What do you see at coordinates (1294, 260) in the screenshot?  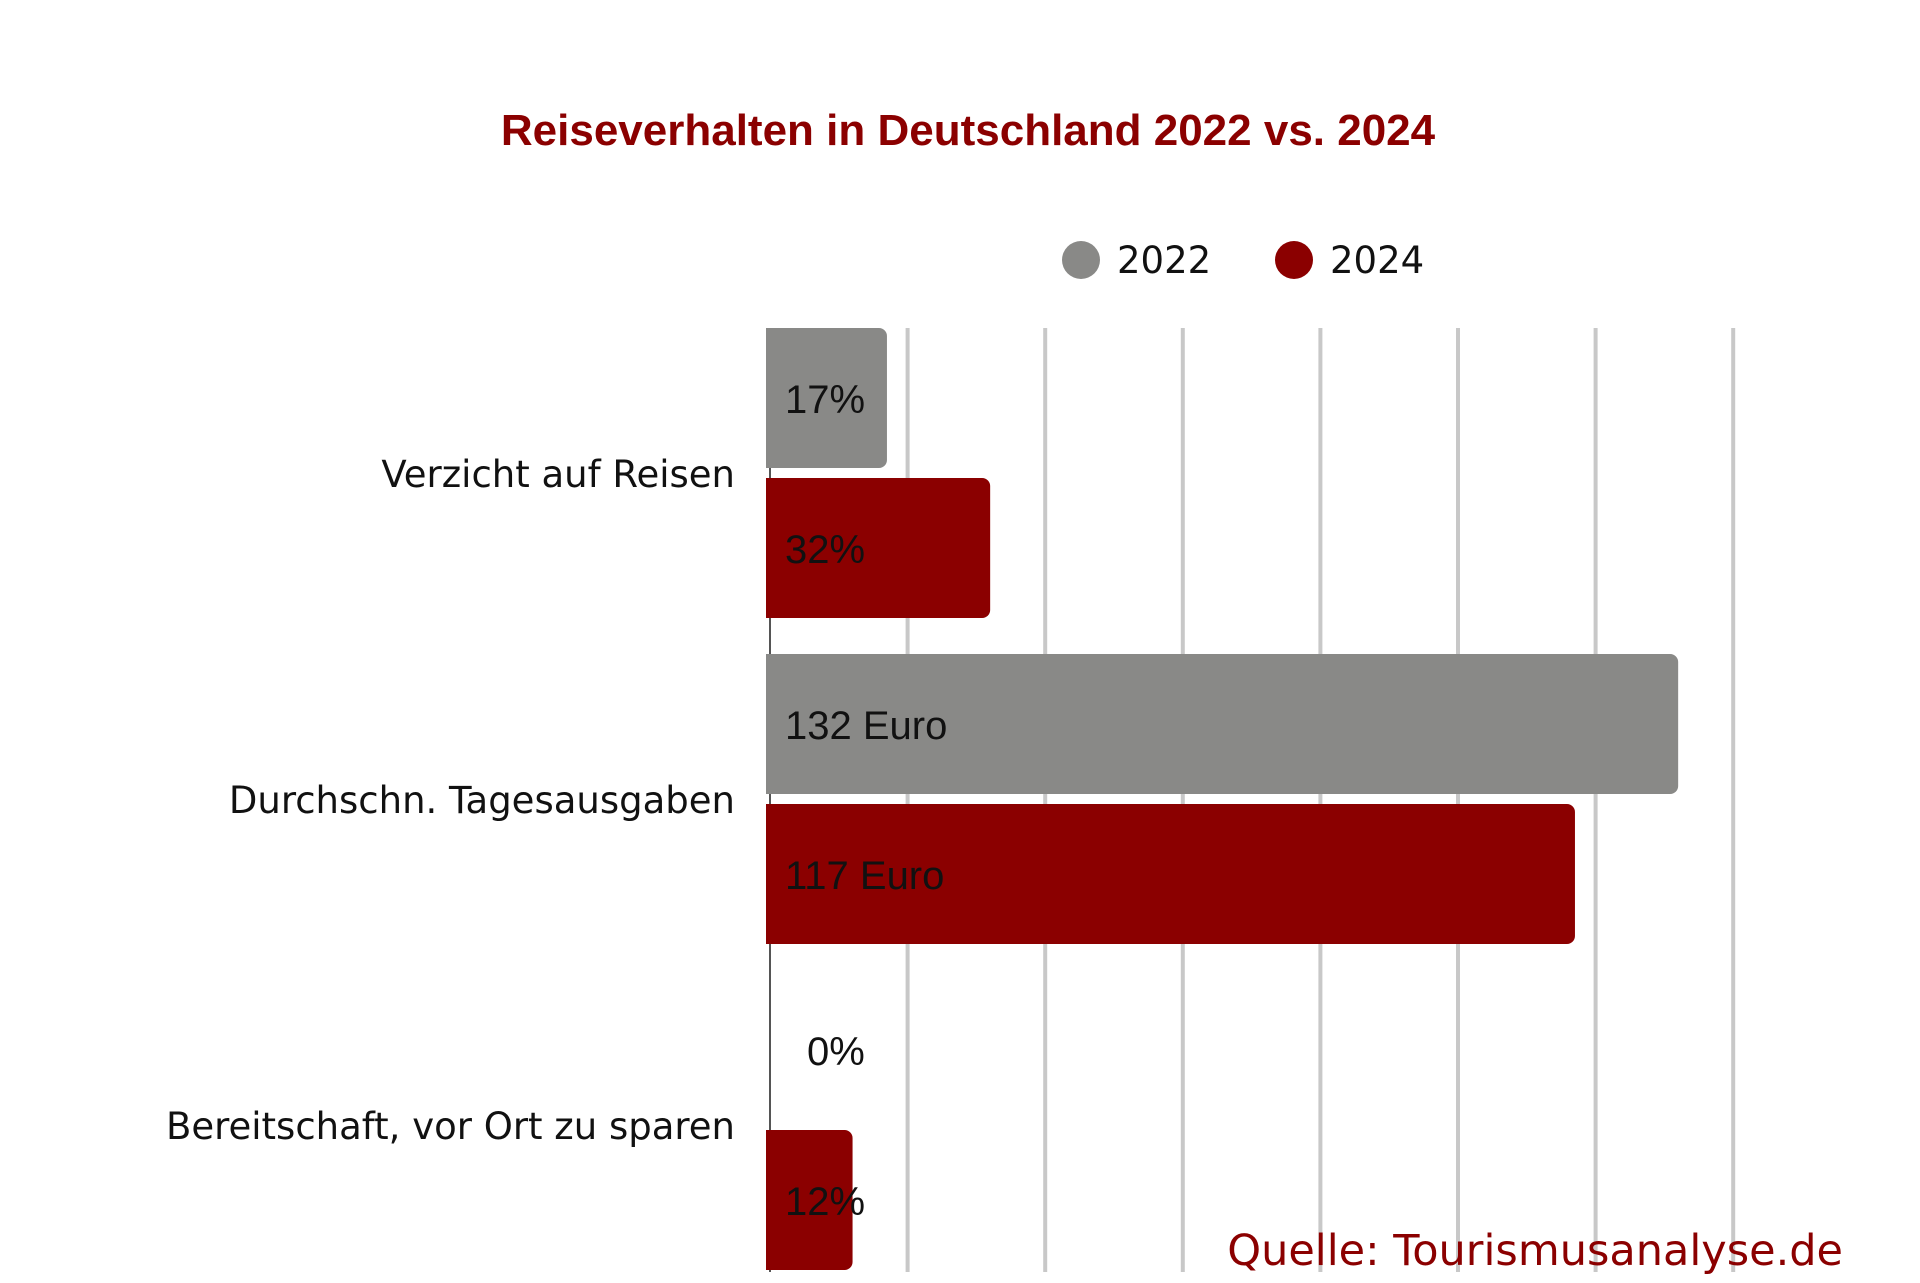 I see `legend-marker-2024` at bounding box center [1294, 260].